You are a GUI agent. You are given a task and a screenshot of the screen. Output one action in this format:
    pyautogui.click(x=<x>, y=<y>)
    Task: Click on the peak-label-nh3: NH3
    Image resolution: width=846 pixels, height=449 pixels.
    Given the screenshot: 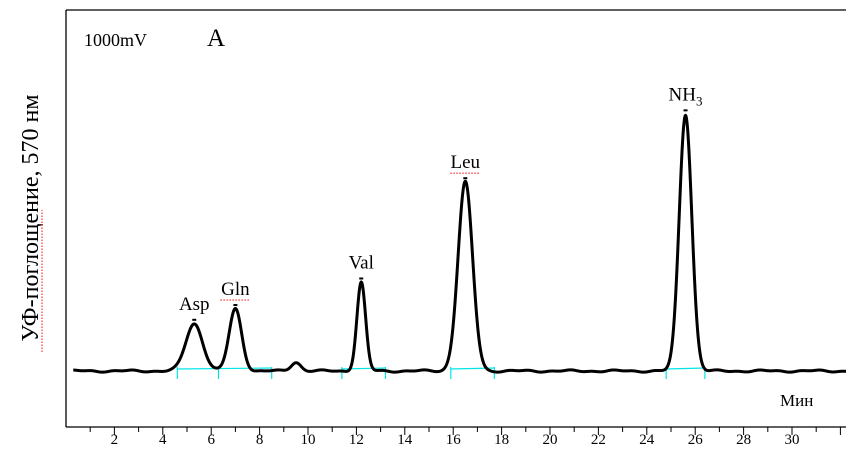 What is the action you would take?
    pyautogui.click(x=686, y=96)
    